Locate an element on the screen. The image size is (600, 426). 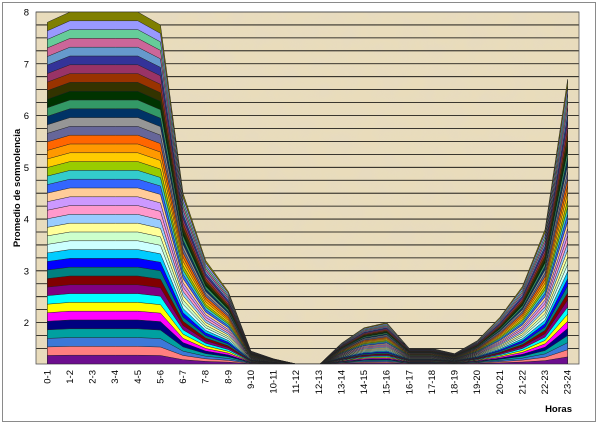
y-tick-label: 6 is located at coordinates (26, 116).